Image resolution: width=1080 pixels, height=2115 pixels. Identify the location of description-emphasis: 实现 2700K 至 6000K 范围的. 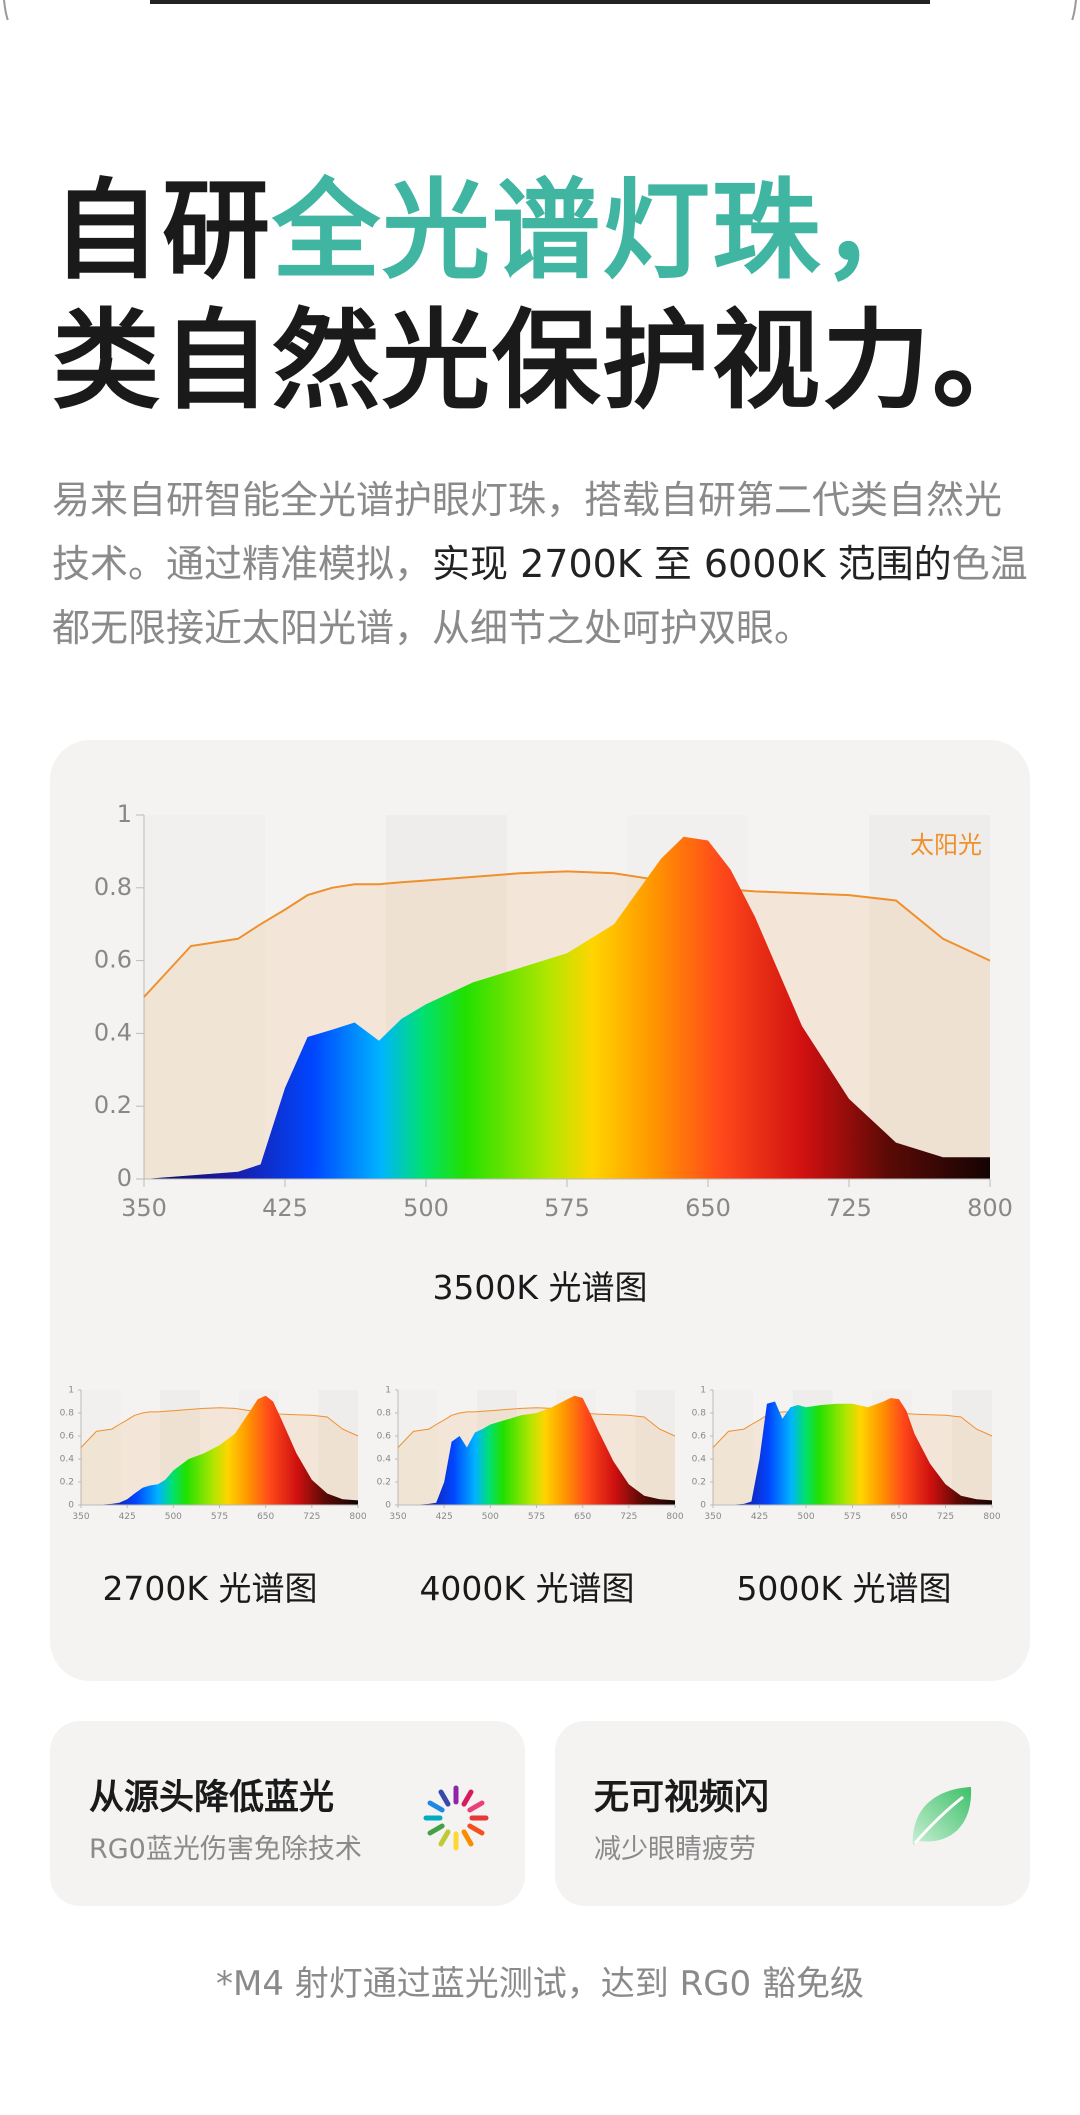
(692, 564).